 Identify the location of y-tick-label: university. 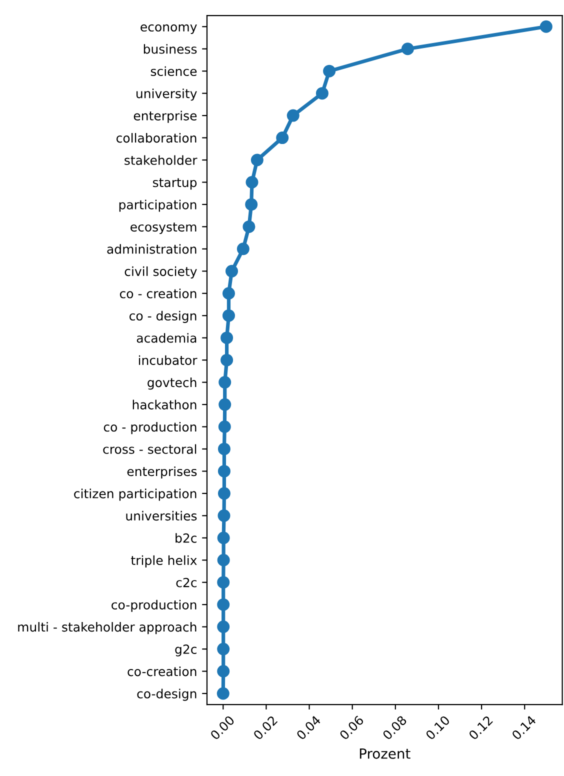
(166, 94).